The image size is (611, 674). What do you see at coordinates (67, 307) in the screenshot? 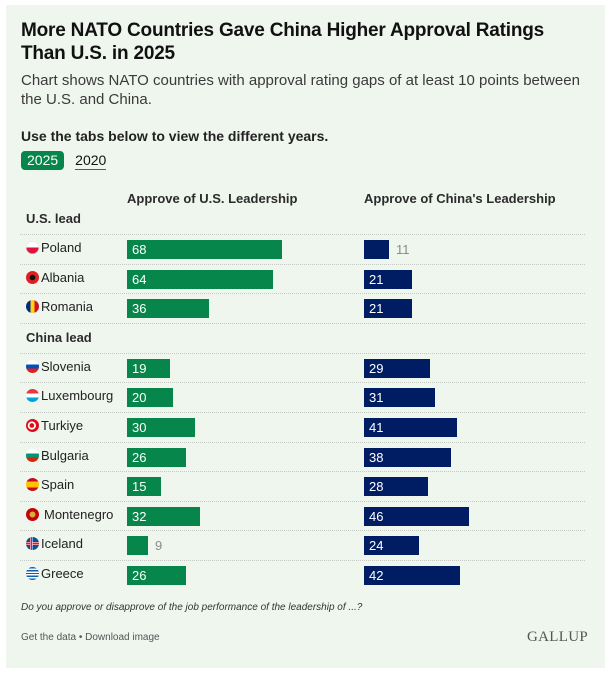
I see `country-name: Romania` at bounding box center [67, 307].